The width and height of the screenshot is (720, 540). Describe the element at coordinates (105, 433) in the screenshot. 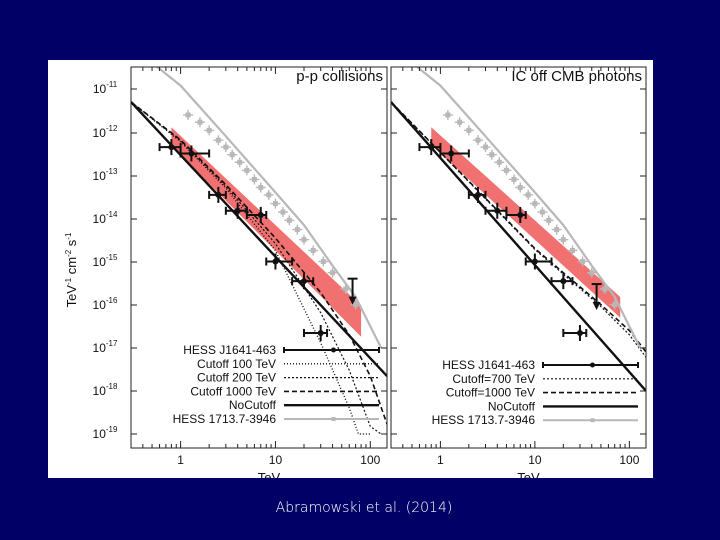

I see `y-tick-label: 10-19` at that location.